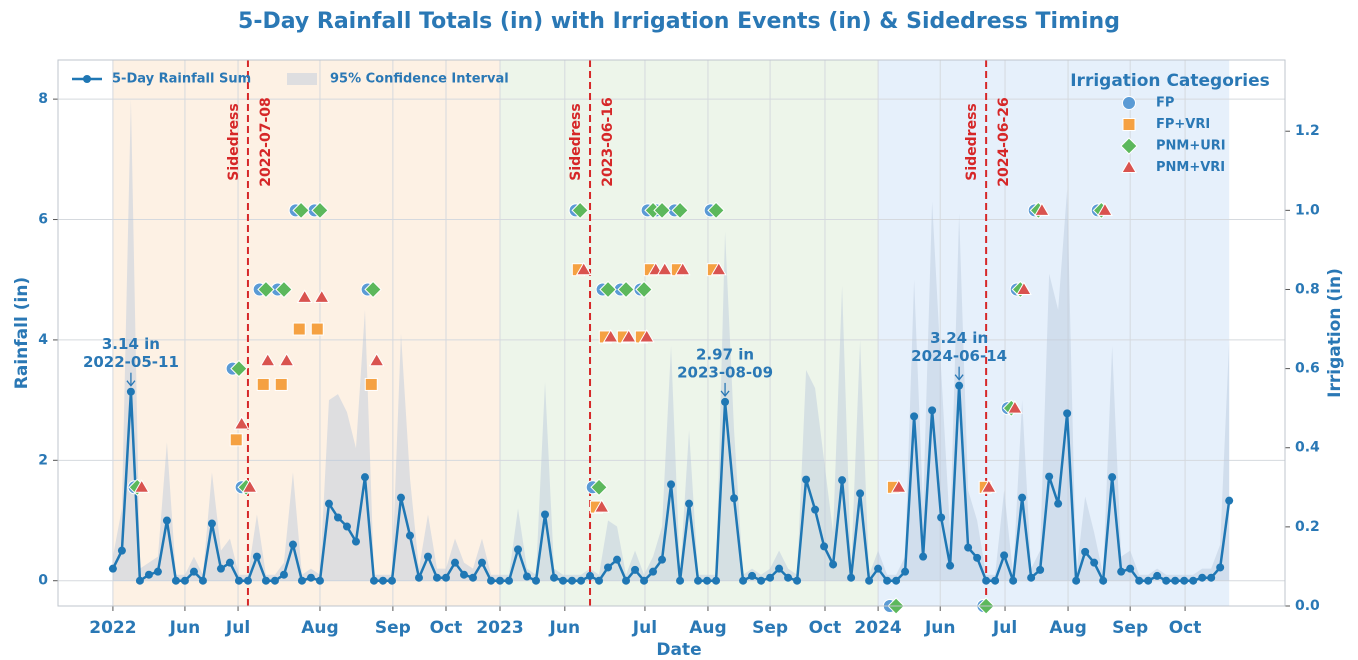 The width and height of the screenshot is (1358, 660). Describe the element at coordinates (959, 356) in the screenshot. I see `annotation-date: 2024-06-14` at that location.